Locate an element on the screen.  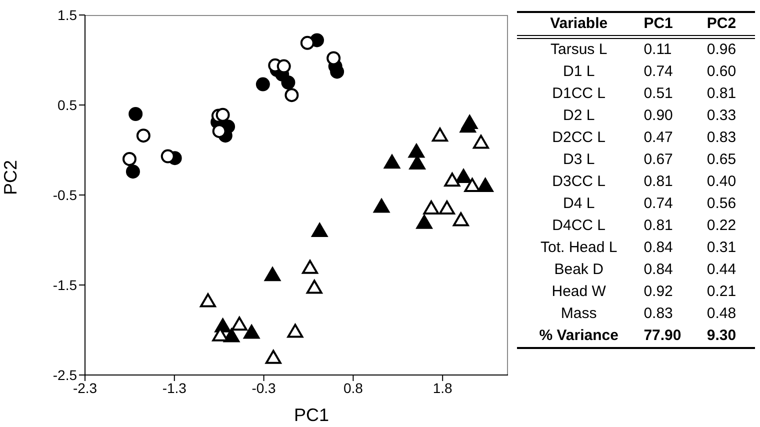
text: 0.56 is located at coordinates (722, 204).